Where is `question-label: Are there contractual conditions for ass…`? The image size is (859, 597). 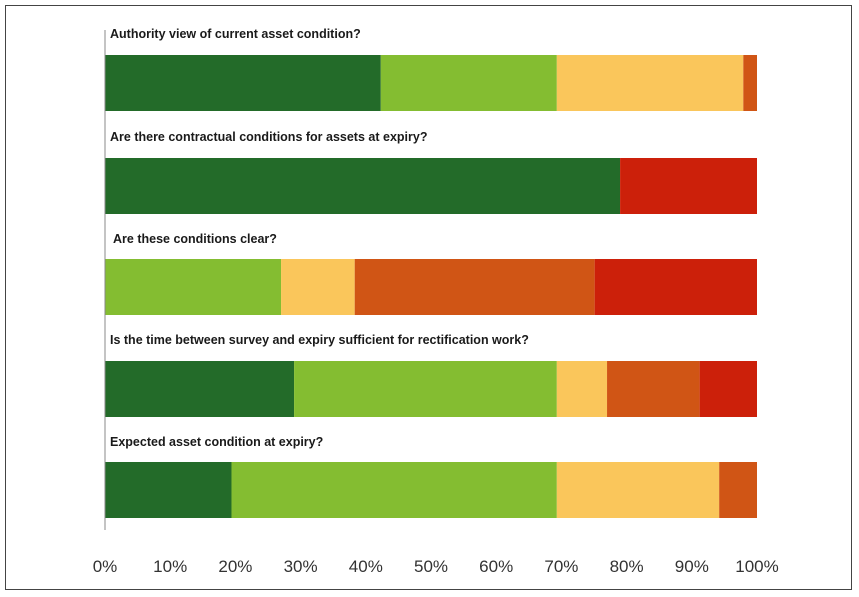
question-label: Are there contractual conditions for ass… is located at coordinates (268, 137).